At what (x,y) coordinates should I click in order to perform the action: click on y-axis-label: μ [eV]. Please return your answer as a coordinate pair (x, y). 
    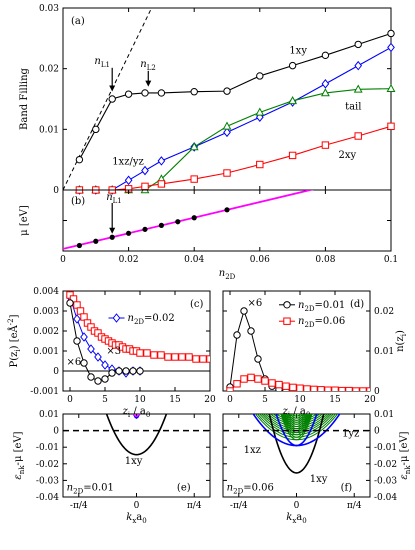
    Looking at the image, I should click on (24, 220).